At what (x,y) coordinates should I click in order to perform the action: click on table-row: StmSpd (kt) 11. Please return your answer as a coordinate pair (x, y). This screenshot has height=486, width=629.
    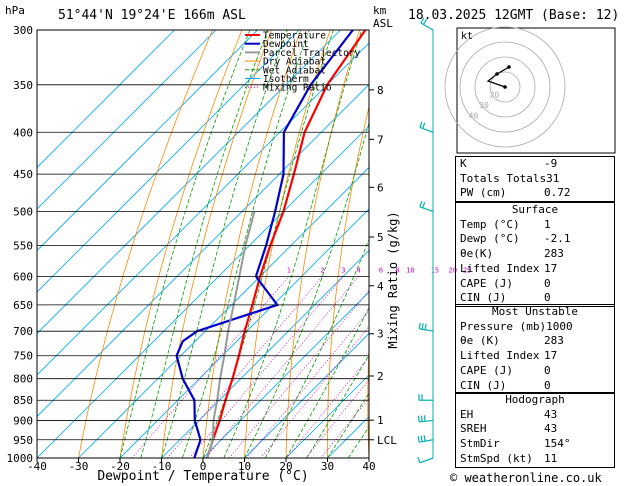
    Looking at the image, I should click on (535, 459).